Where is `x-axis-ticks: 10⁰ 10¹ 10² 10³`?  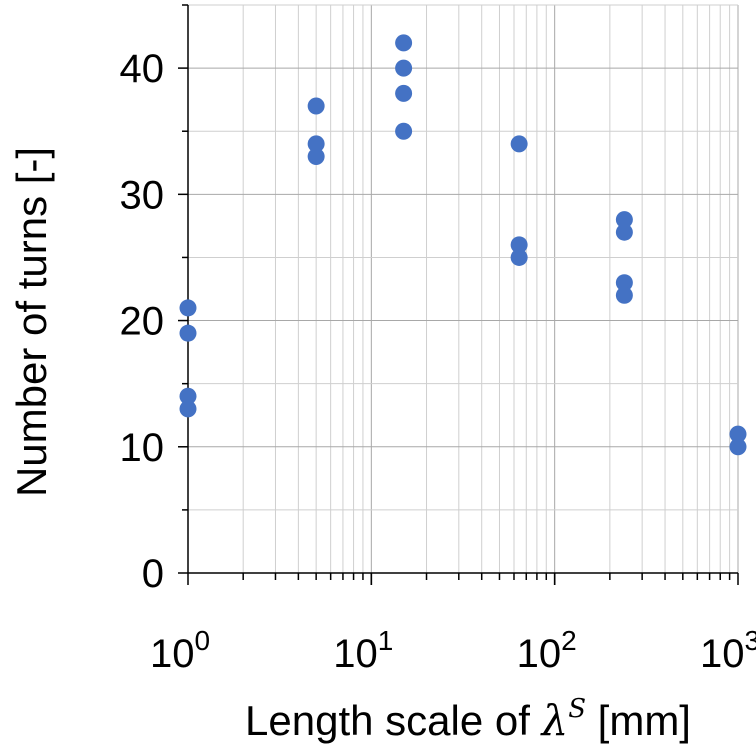
x-axis-ticks: 10⁰ 10¹ 10² 10³ is located at coordinates (453, 624).